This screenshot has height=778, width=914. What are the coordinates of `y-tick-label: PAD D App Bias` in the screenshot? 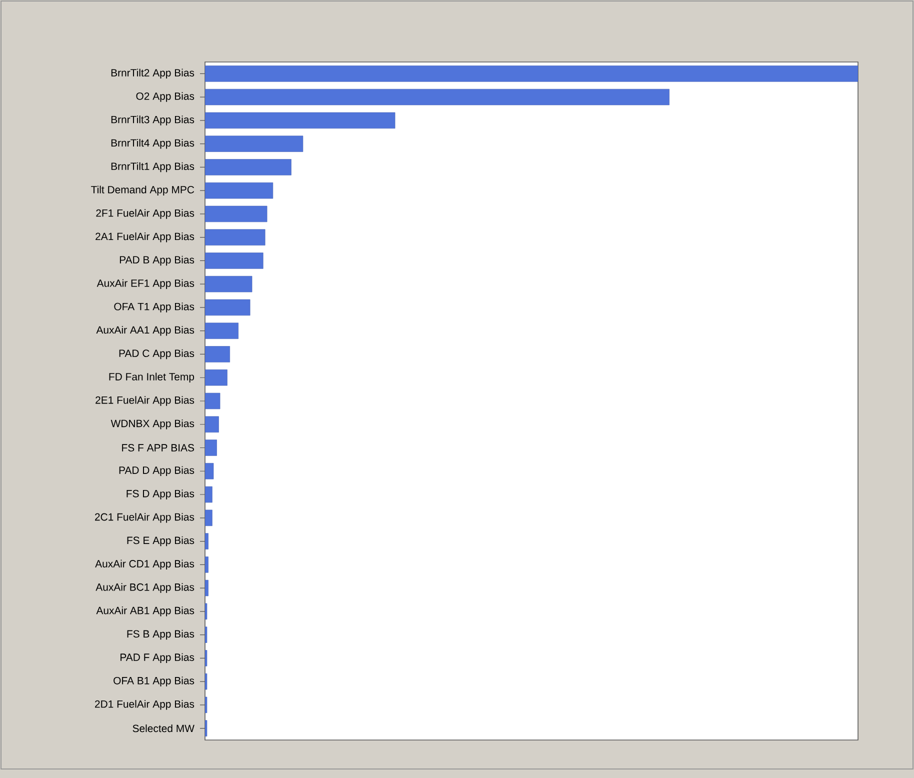 It's located at (156, 471).